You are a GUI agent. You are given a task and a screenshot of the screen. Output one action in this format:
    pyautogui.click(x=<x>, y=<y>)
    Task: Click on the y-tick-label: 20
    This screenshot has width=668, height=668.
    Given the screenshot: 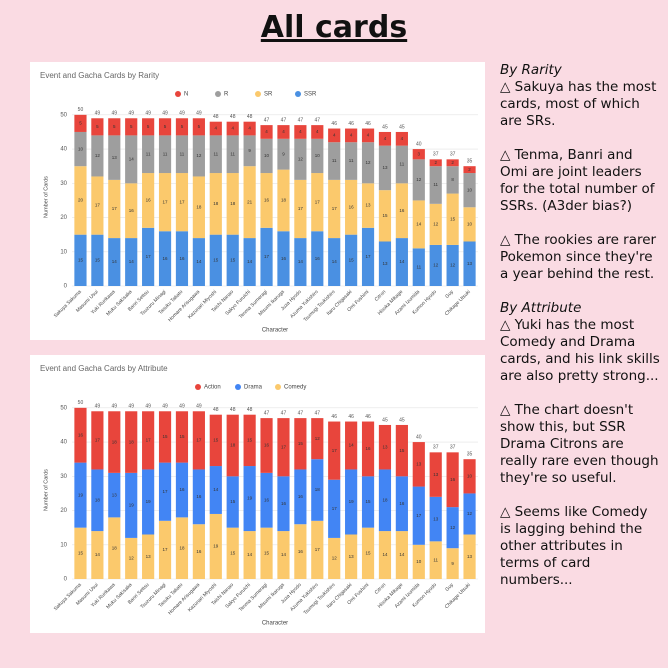 What is the action you would take?
    pyautogui.click(x=63, y=511)
    